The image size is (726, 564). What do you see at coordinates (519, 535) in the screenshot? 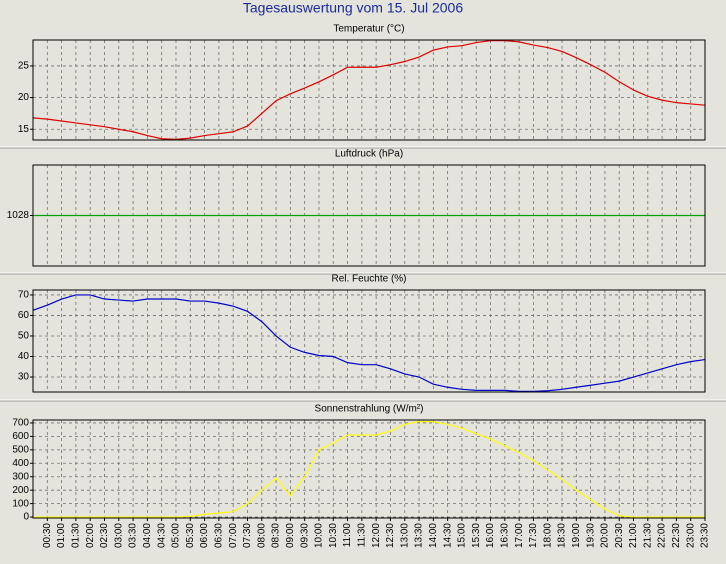
I see `x-tick-label: 17:00` at bounding box center [519, 535].